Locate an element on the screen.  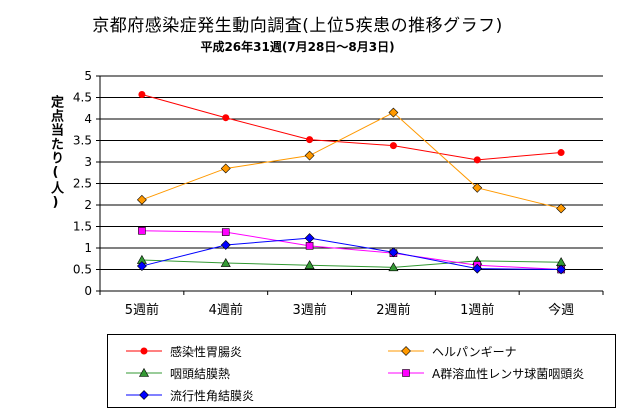
y-tick-label: 1.5 is located at coordinates (82, 227).